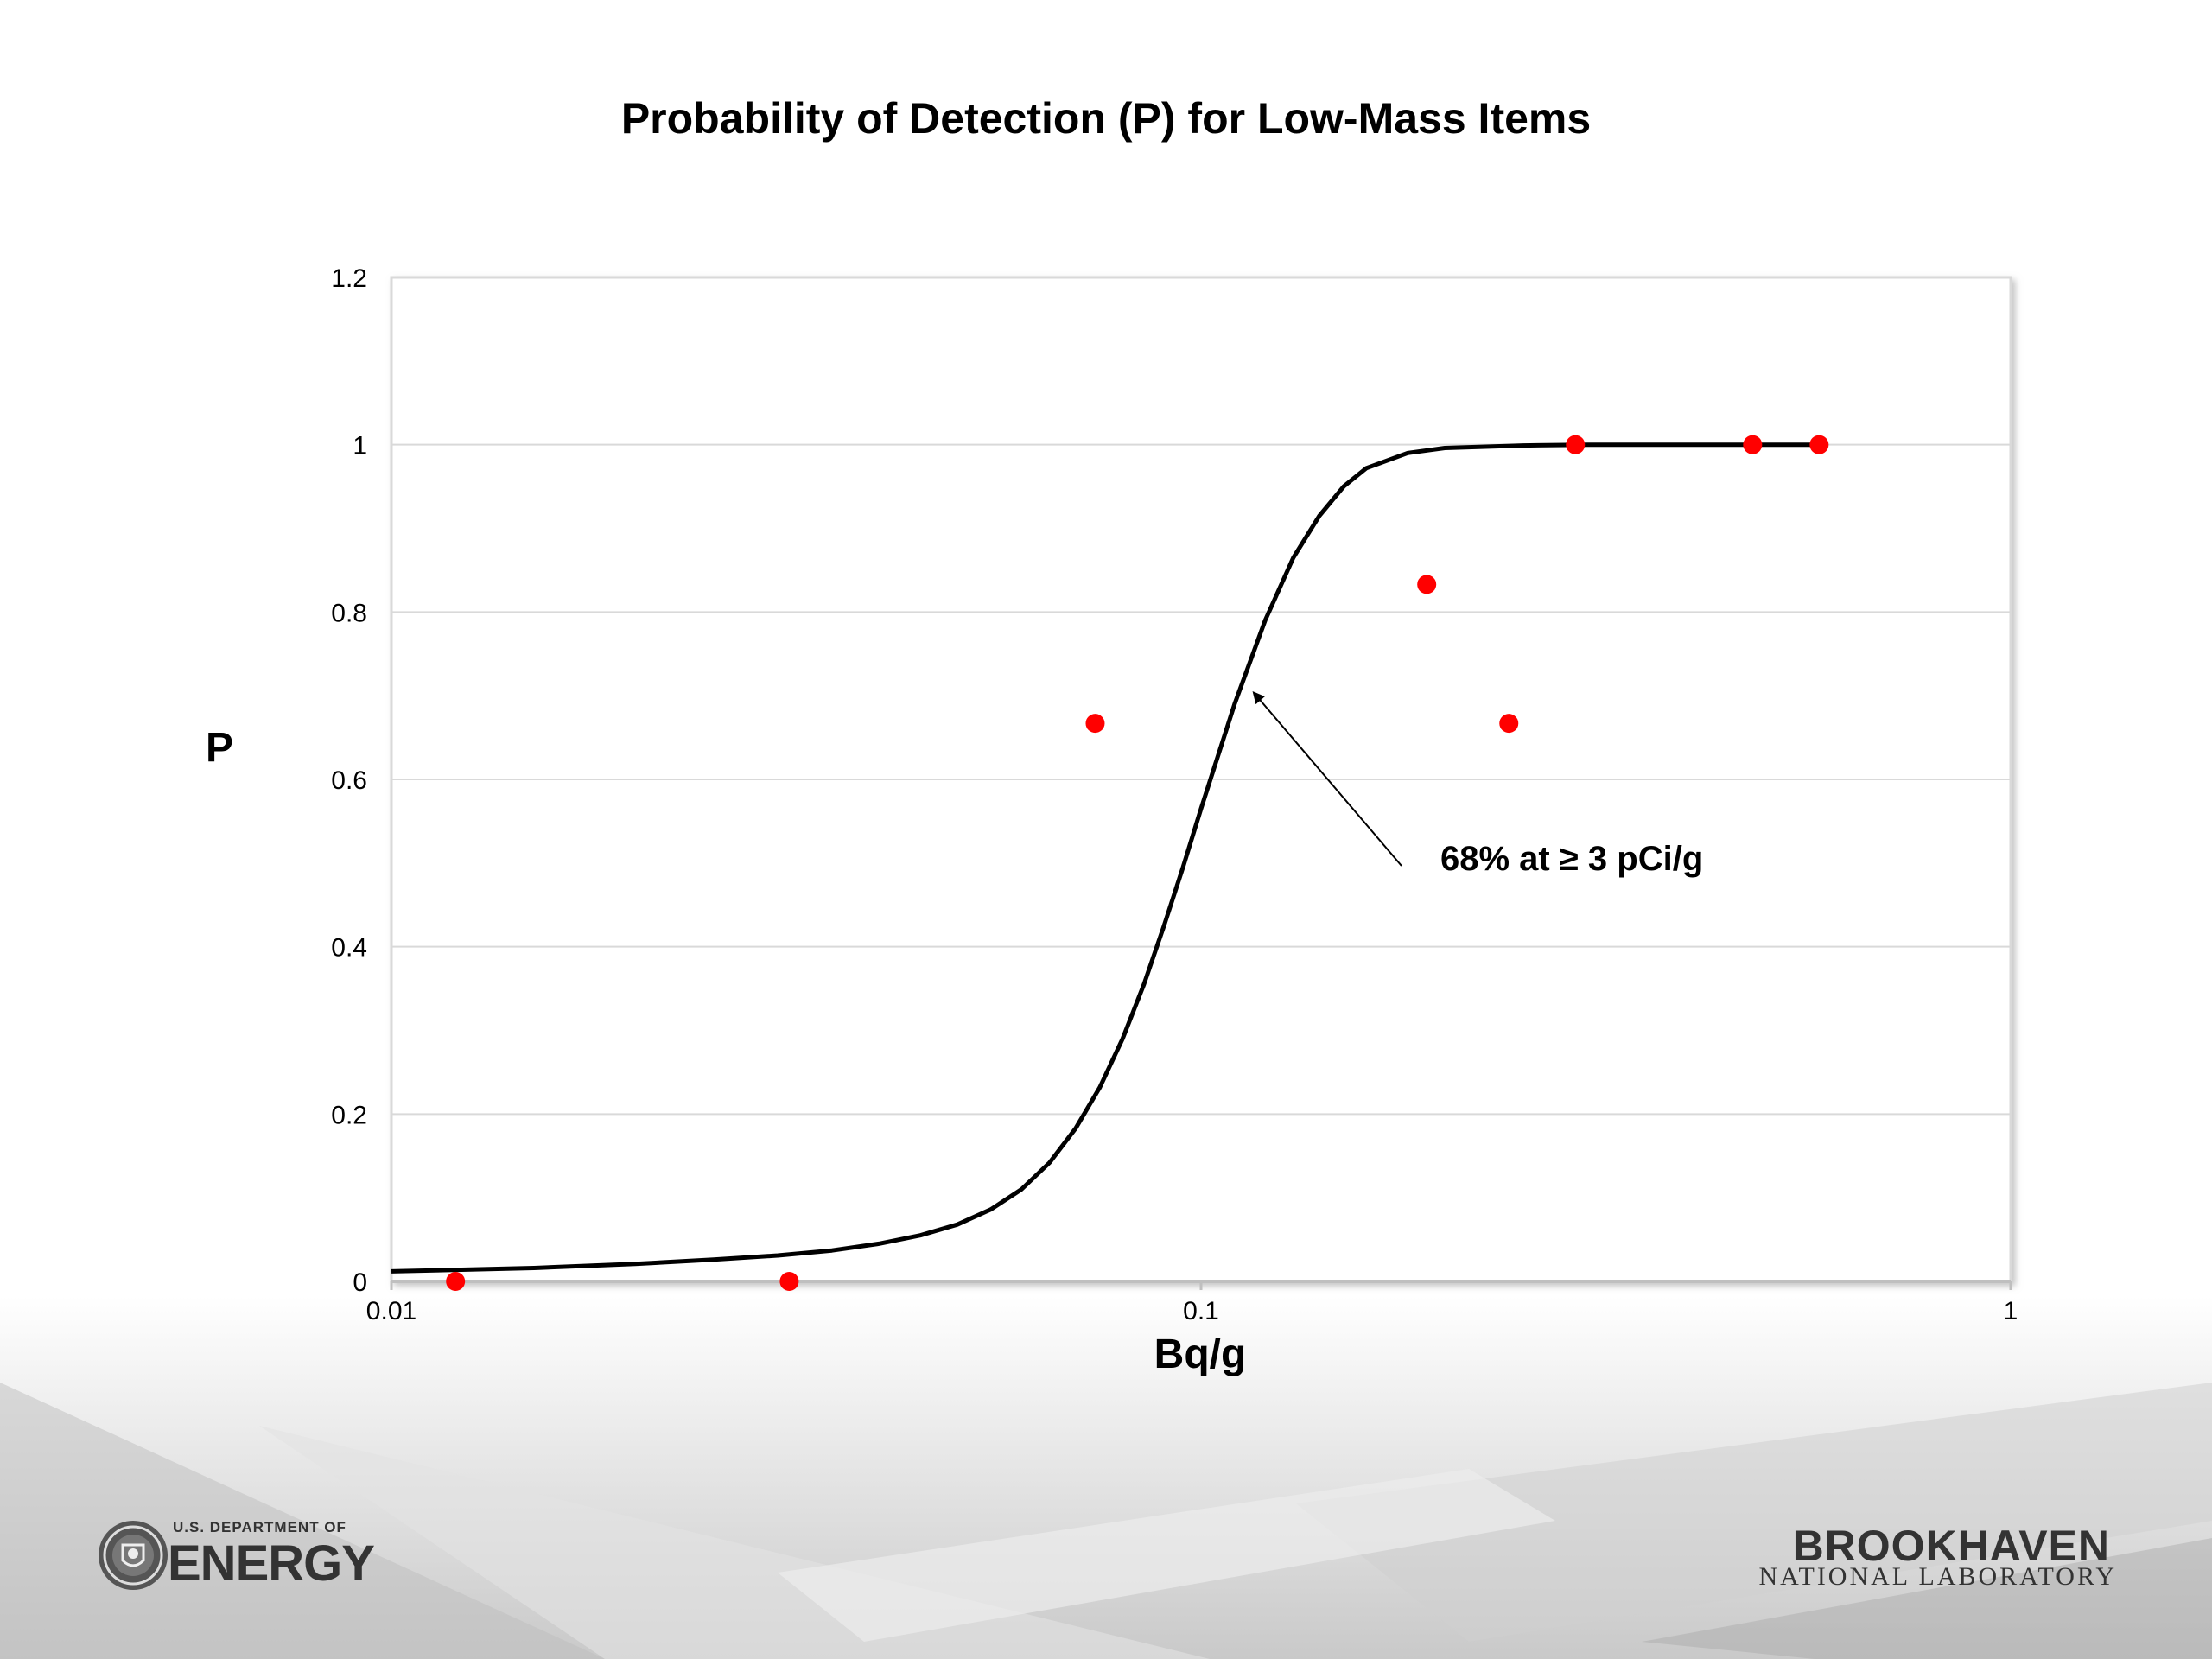 The image size is (2212, 1659). I want to click on y-tick-label: 0.8, so click(349, 613).